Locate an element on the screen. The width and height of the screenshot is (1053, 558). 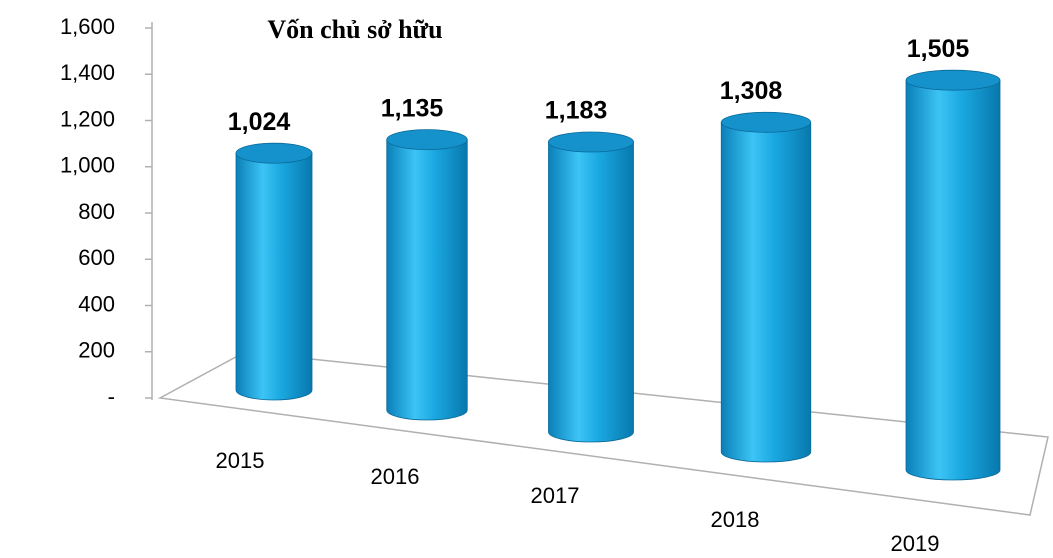
y-tick-label: 200 is located at coordinates (96, 350).